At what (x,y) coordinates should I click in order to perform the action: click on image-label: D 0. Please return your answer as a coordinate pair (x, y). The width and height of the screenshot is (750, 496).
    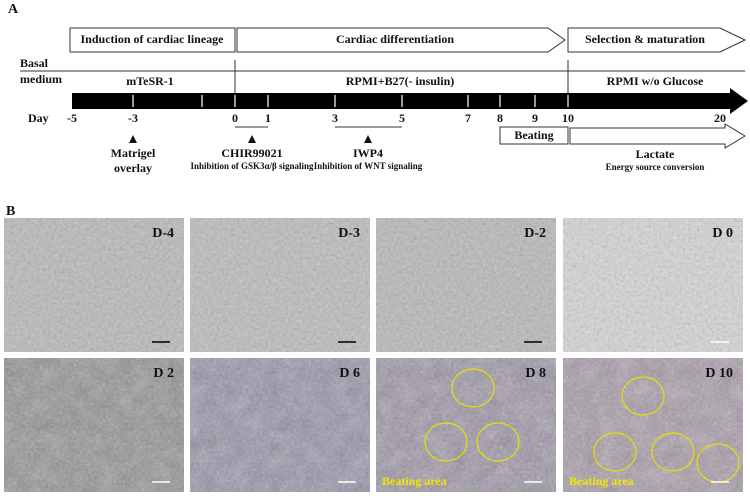
    Looking at the image, I should click on (722, 233).